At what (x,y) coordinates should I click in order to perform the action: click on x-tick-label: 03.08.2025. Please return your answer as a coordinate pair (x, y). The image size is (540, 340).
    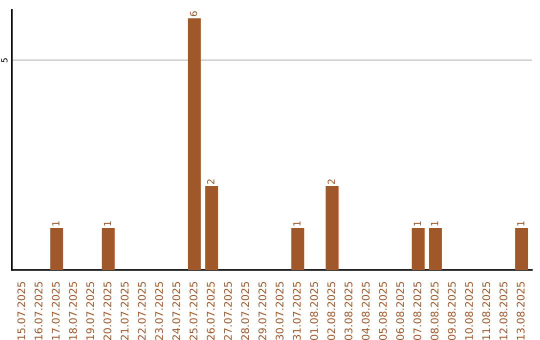
    Looking at the image, I should click on (348, 311).